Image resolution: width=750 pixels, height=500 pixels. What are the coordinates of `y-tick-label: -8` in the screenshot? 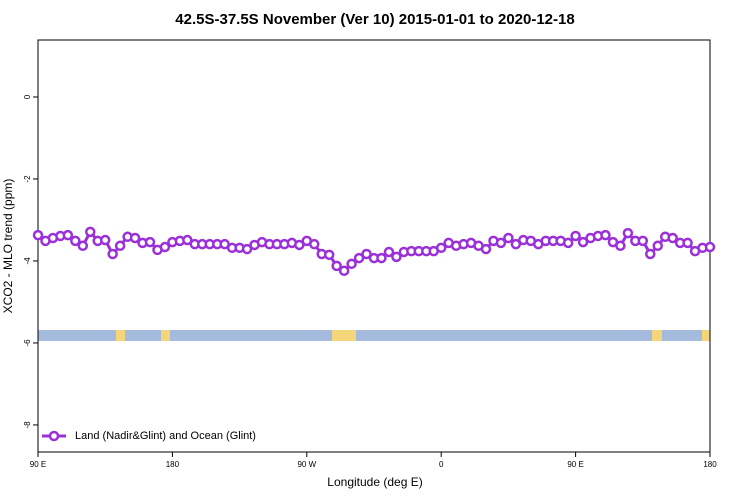 It's located at (27, 425).